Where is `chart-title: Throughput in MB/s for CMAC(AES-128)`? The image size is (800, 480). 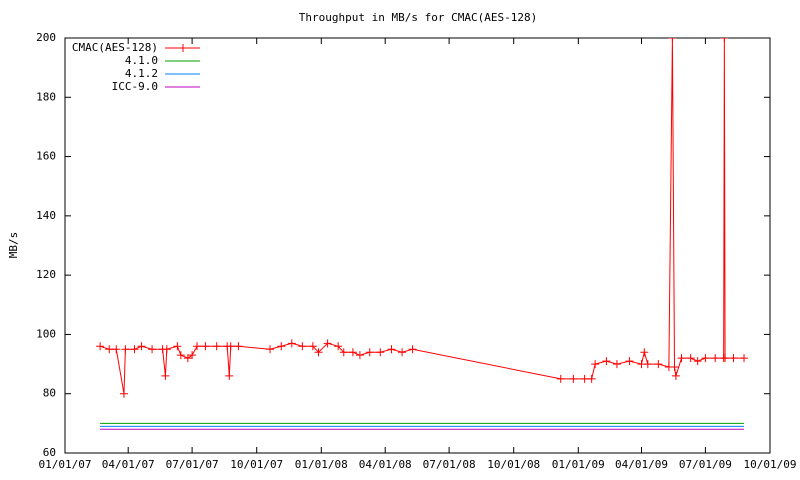 chart-title: Throughput in MB/s for CMAC(AES-128) is located at coordinates (418, 17).